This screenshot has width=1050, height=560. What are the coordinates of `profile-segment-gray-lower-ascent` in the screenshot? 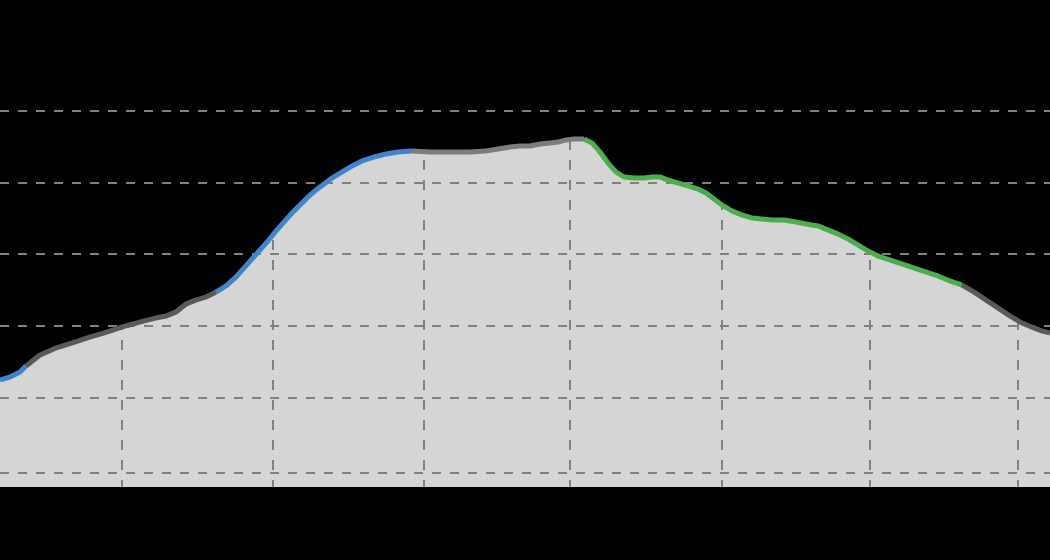 It's located at (121, 328).